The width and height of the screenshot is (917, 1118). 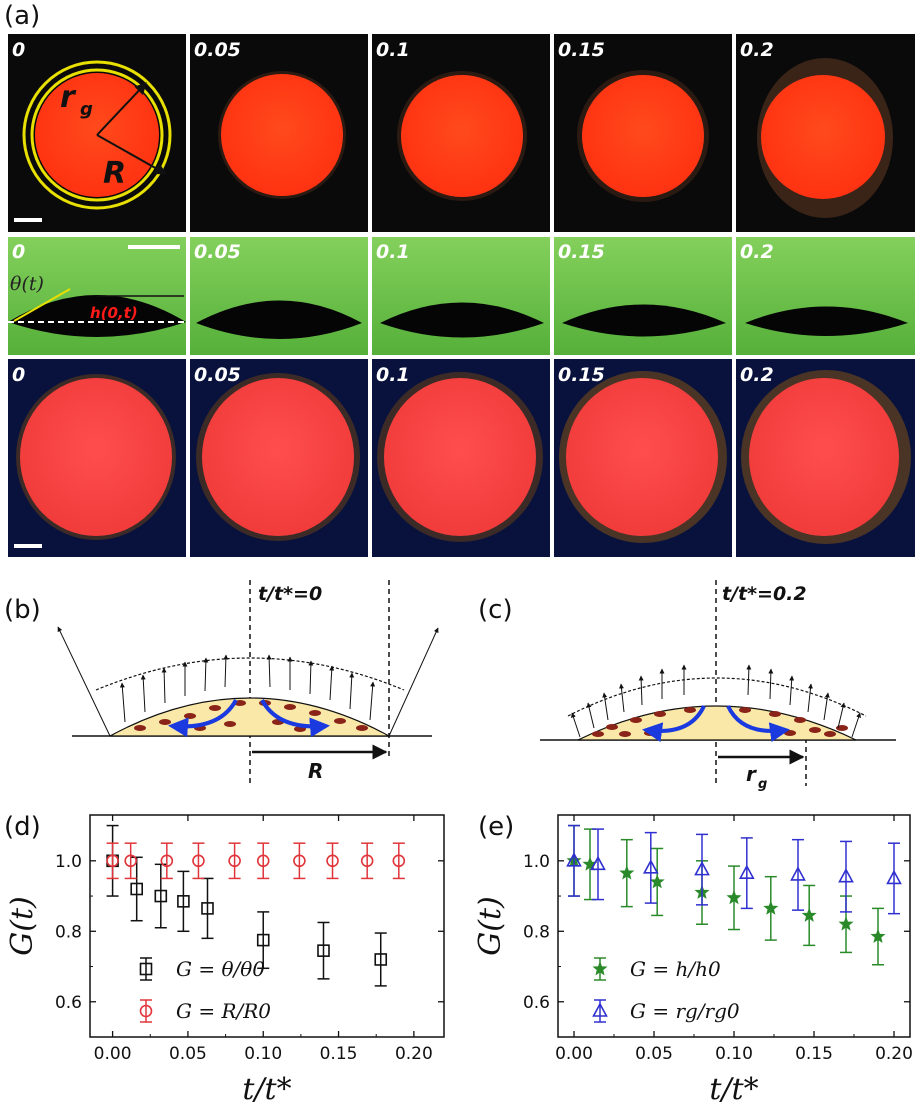 I want to click on scale-bar, so click(x=28, y=220).